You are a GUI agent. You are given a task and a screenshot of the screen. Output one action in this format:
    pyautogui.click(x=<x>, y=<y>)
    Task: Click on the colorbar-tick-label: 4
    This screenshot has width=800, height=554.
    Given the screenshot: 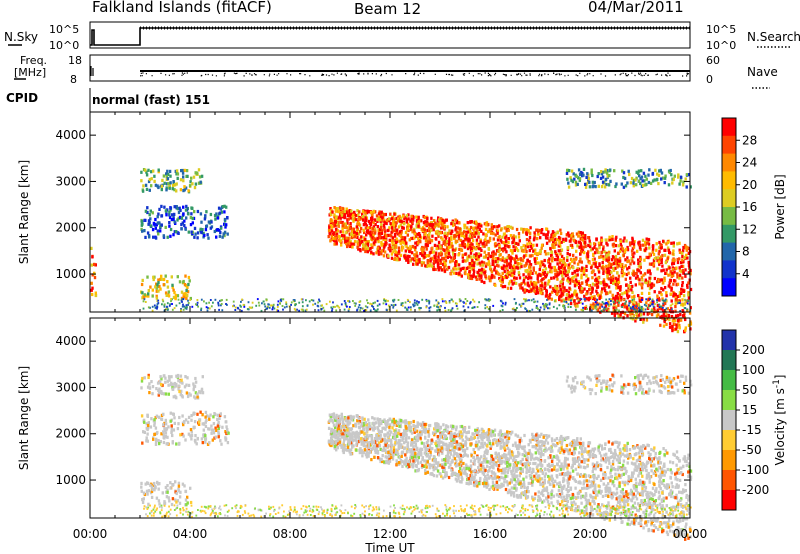 What is the action you would take?
    pyautogui.click(x=746, y=274)
    